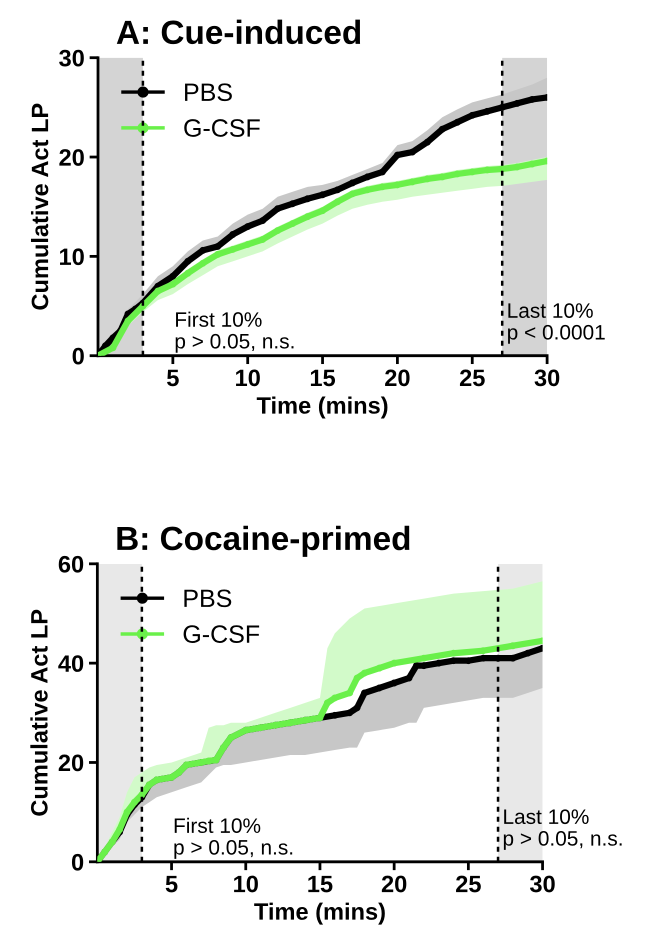 Image resolution: width=649 pixels, height=946 pixels. What do you see at coordinates (71, 58) in the screenshot?
I see `y-tick-label: 30` at bounding box center [71, 58].